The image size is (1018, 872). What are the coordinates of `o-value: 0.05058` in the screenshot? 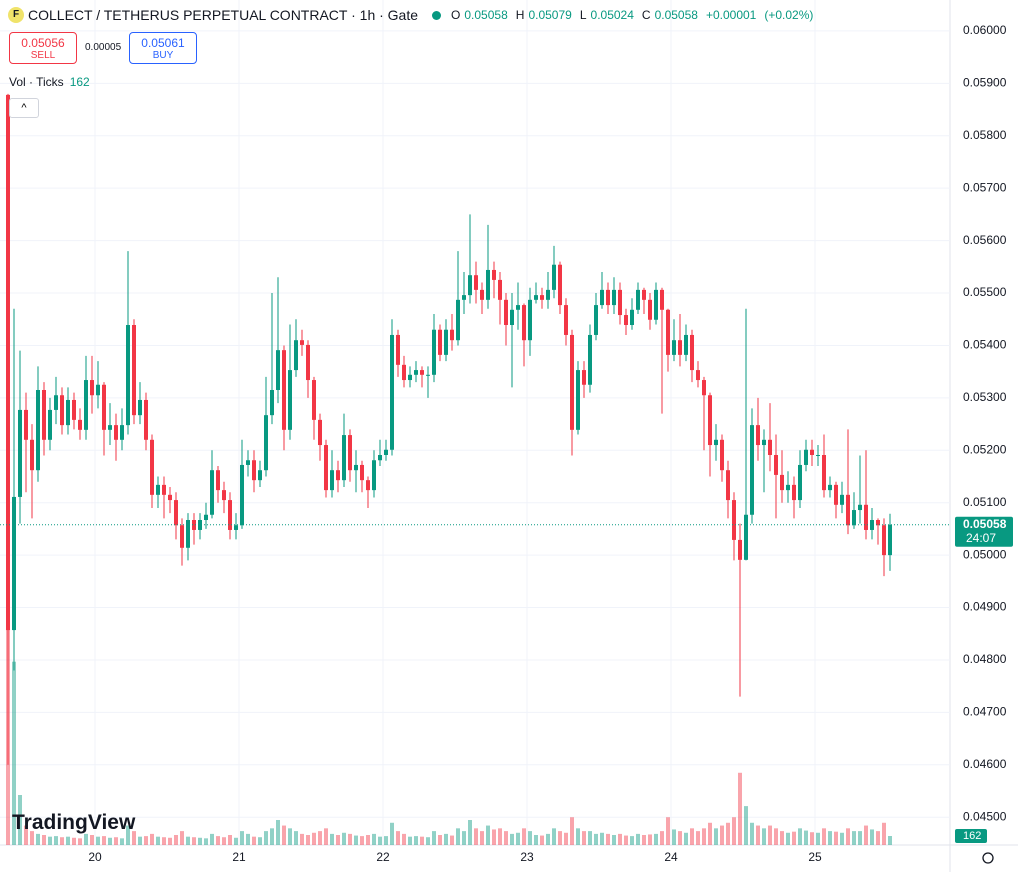 It's located at (486, 15).